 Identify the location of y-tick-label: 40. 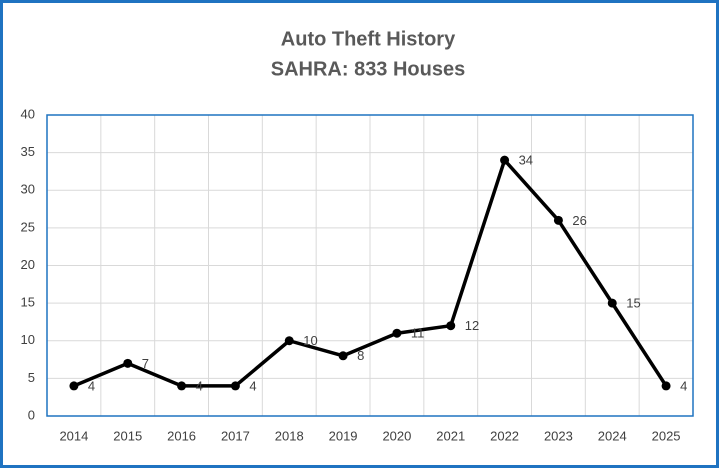
(28, 113).